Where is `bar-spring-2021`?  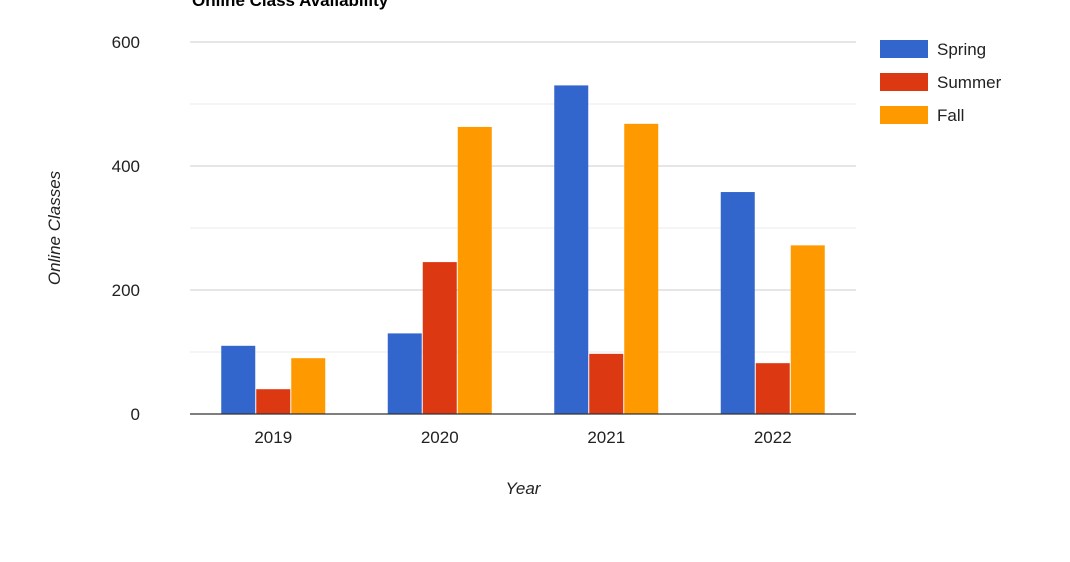 bar-spring-2021 is located at coordinates (571, 250).